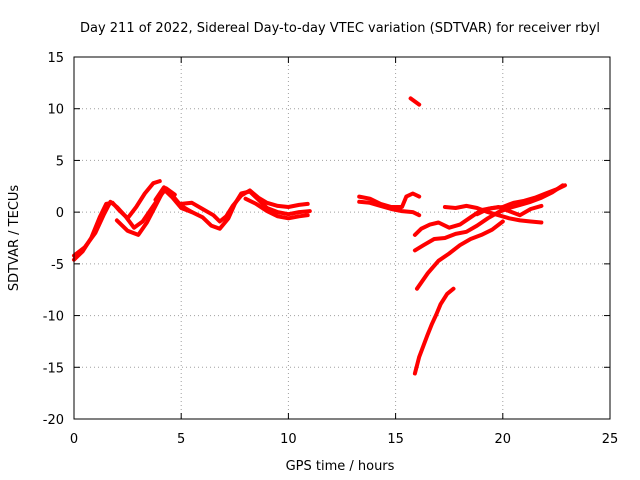 This screenshot has width=640, height=480. Describe the element at coordinates (55, 110) in the screenshot. I see `y-tick-label: 10` at that location.